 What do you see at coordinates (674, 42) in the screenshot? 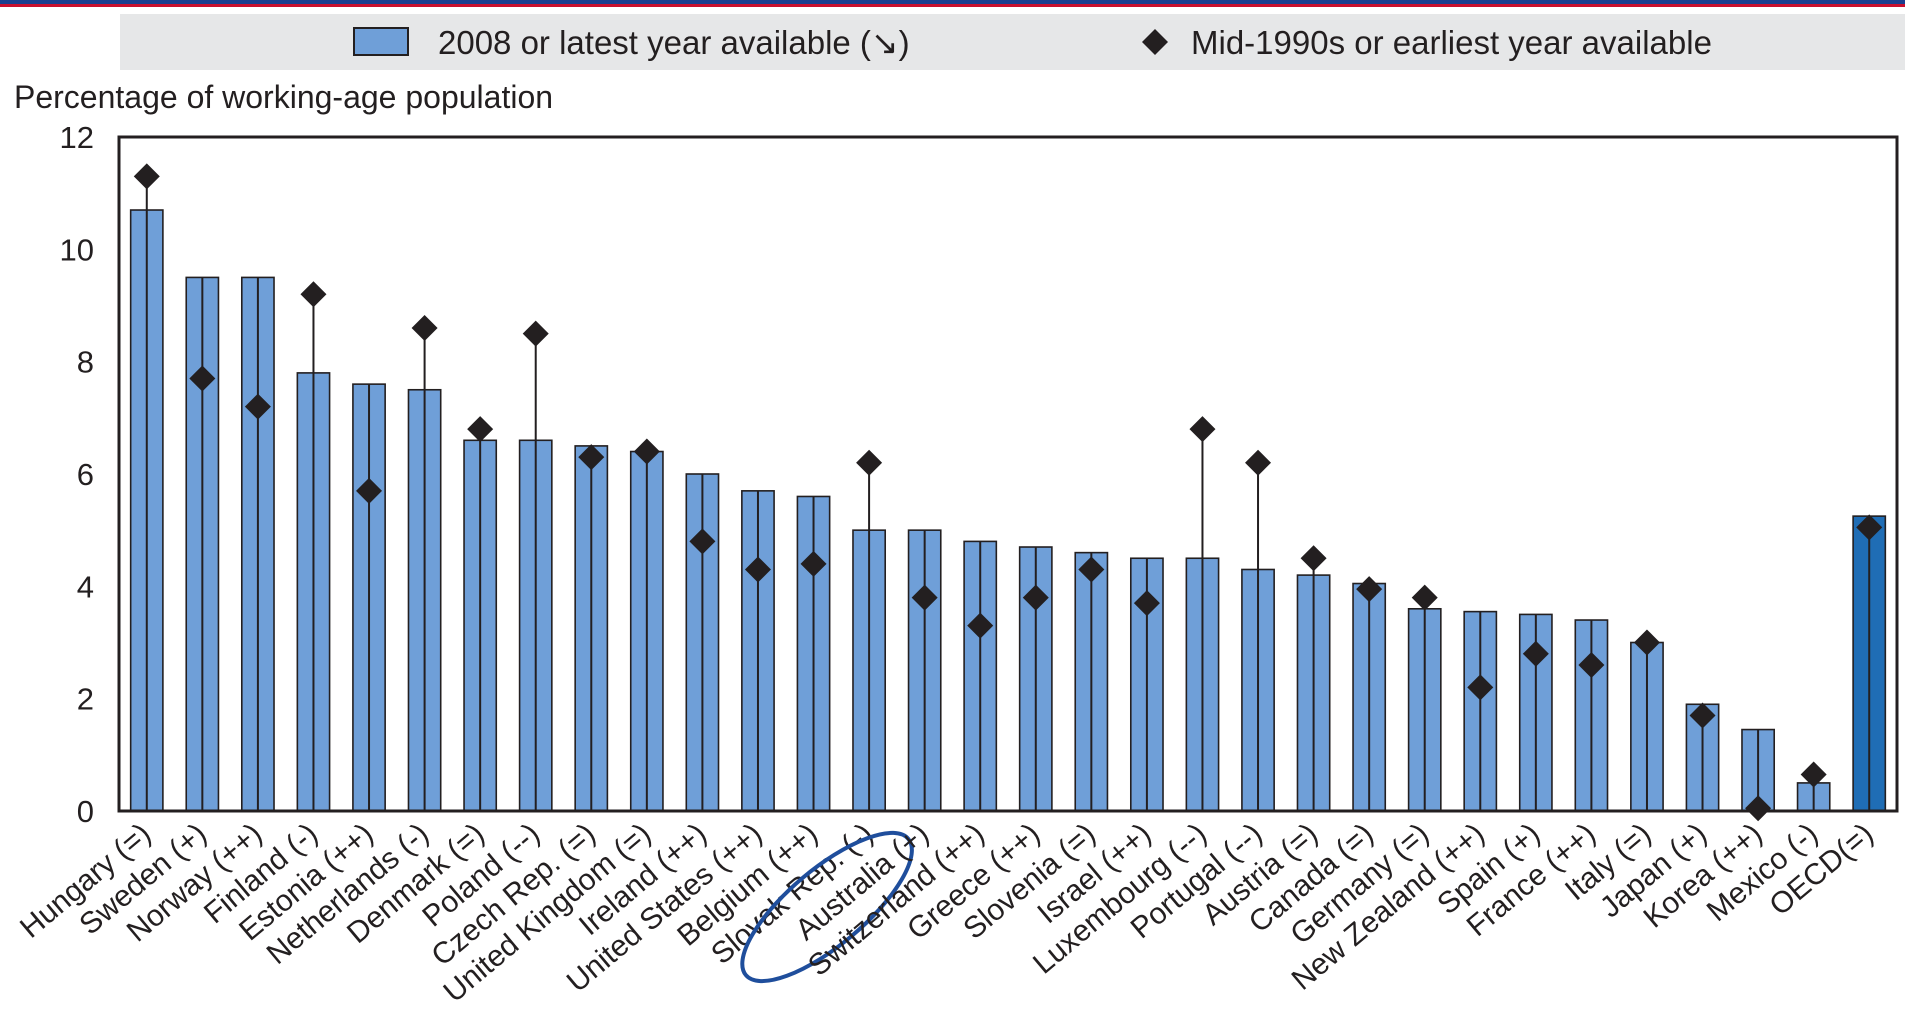
I see `legend-bar-label: 2008 or latest year available (↘)` at bounding box center [674, 42].